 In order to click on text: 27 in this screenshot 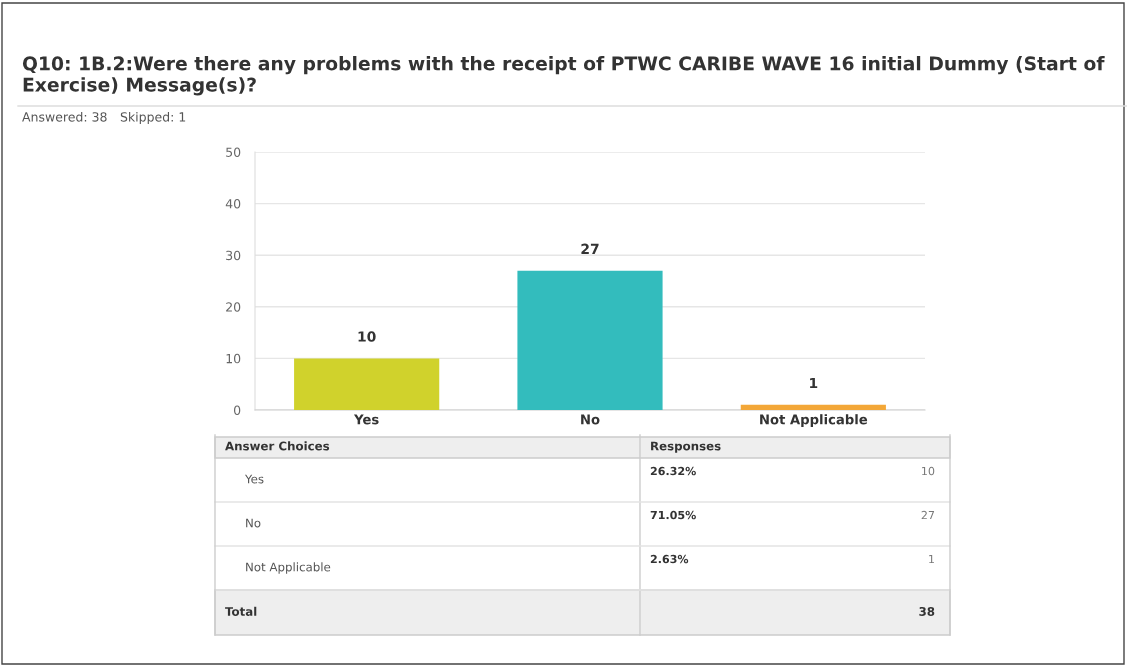, I will do `click(928, 515)`.